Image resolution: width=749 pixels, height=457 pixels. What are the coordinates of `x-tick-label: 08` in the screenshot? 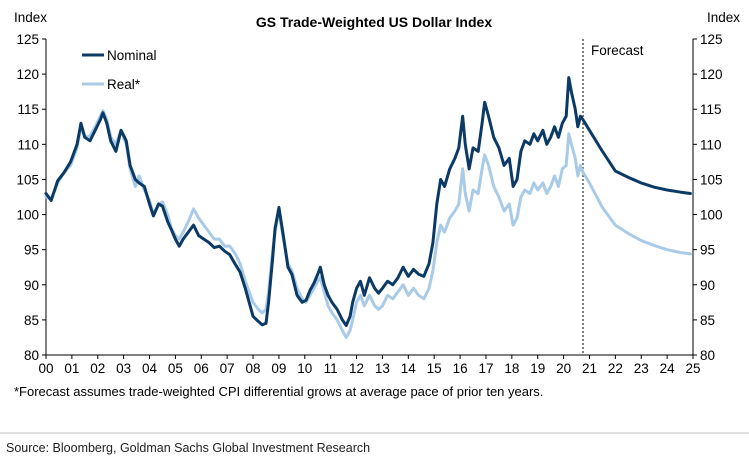 It's located at (253, 368).